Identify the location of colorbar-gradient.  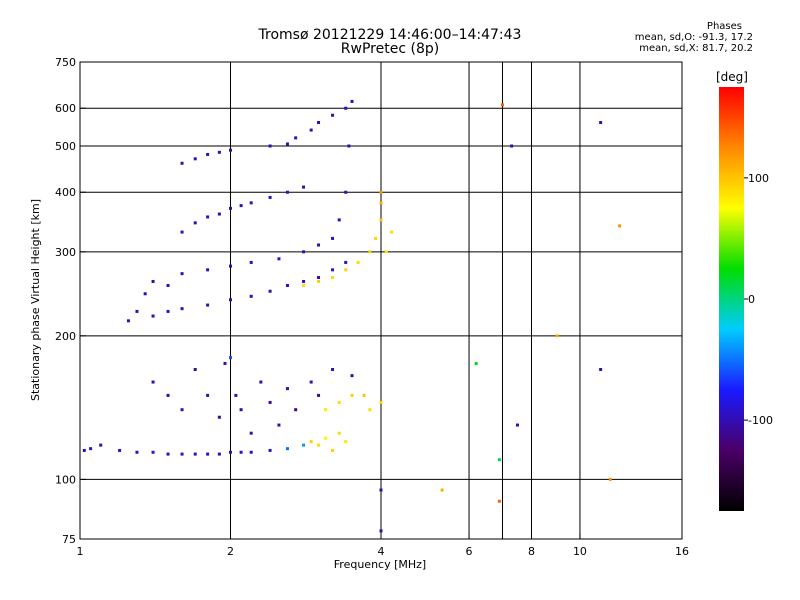
(731, 299).